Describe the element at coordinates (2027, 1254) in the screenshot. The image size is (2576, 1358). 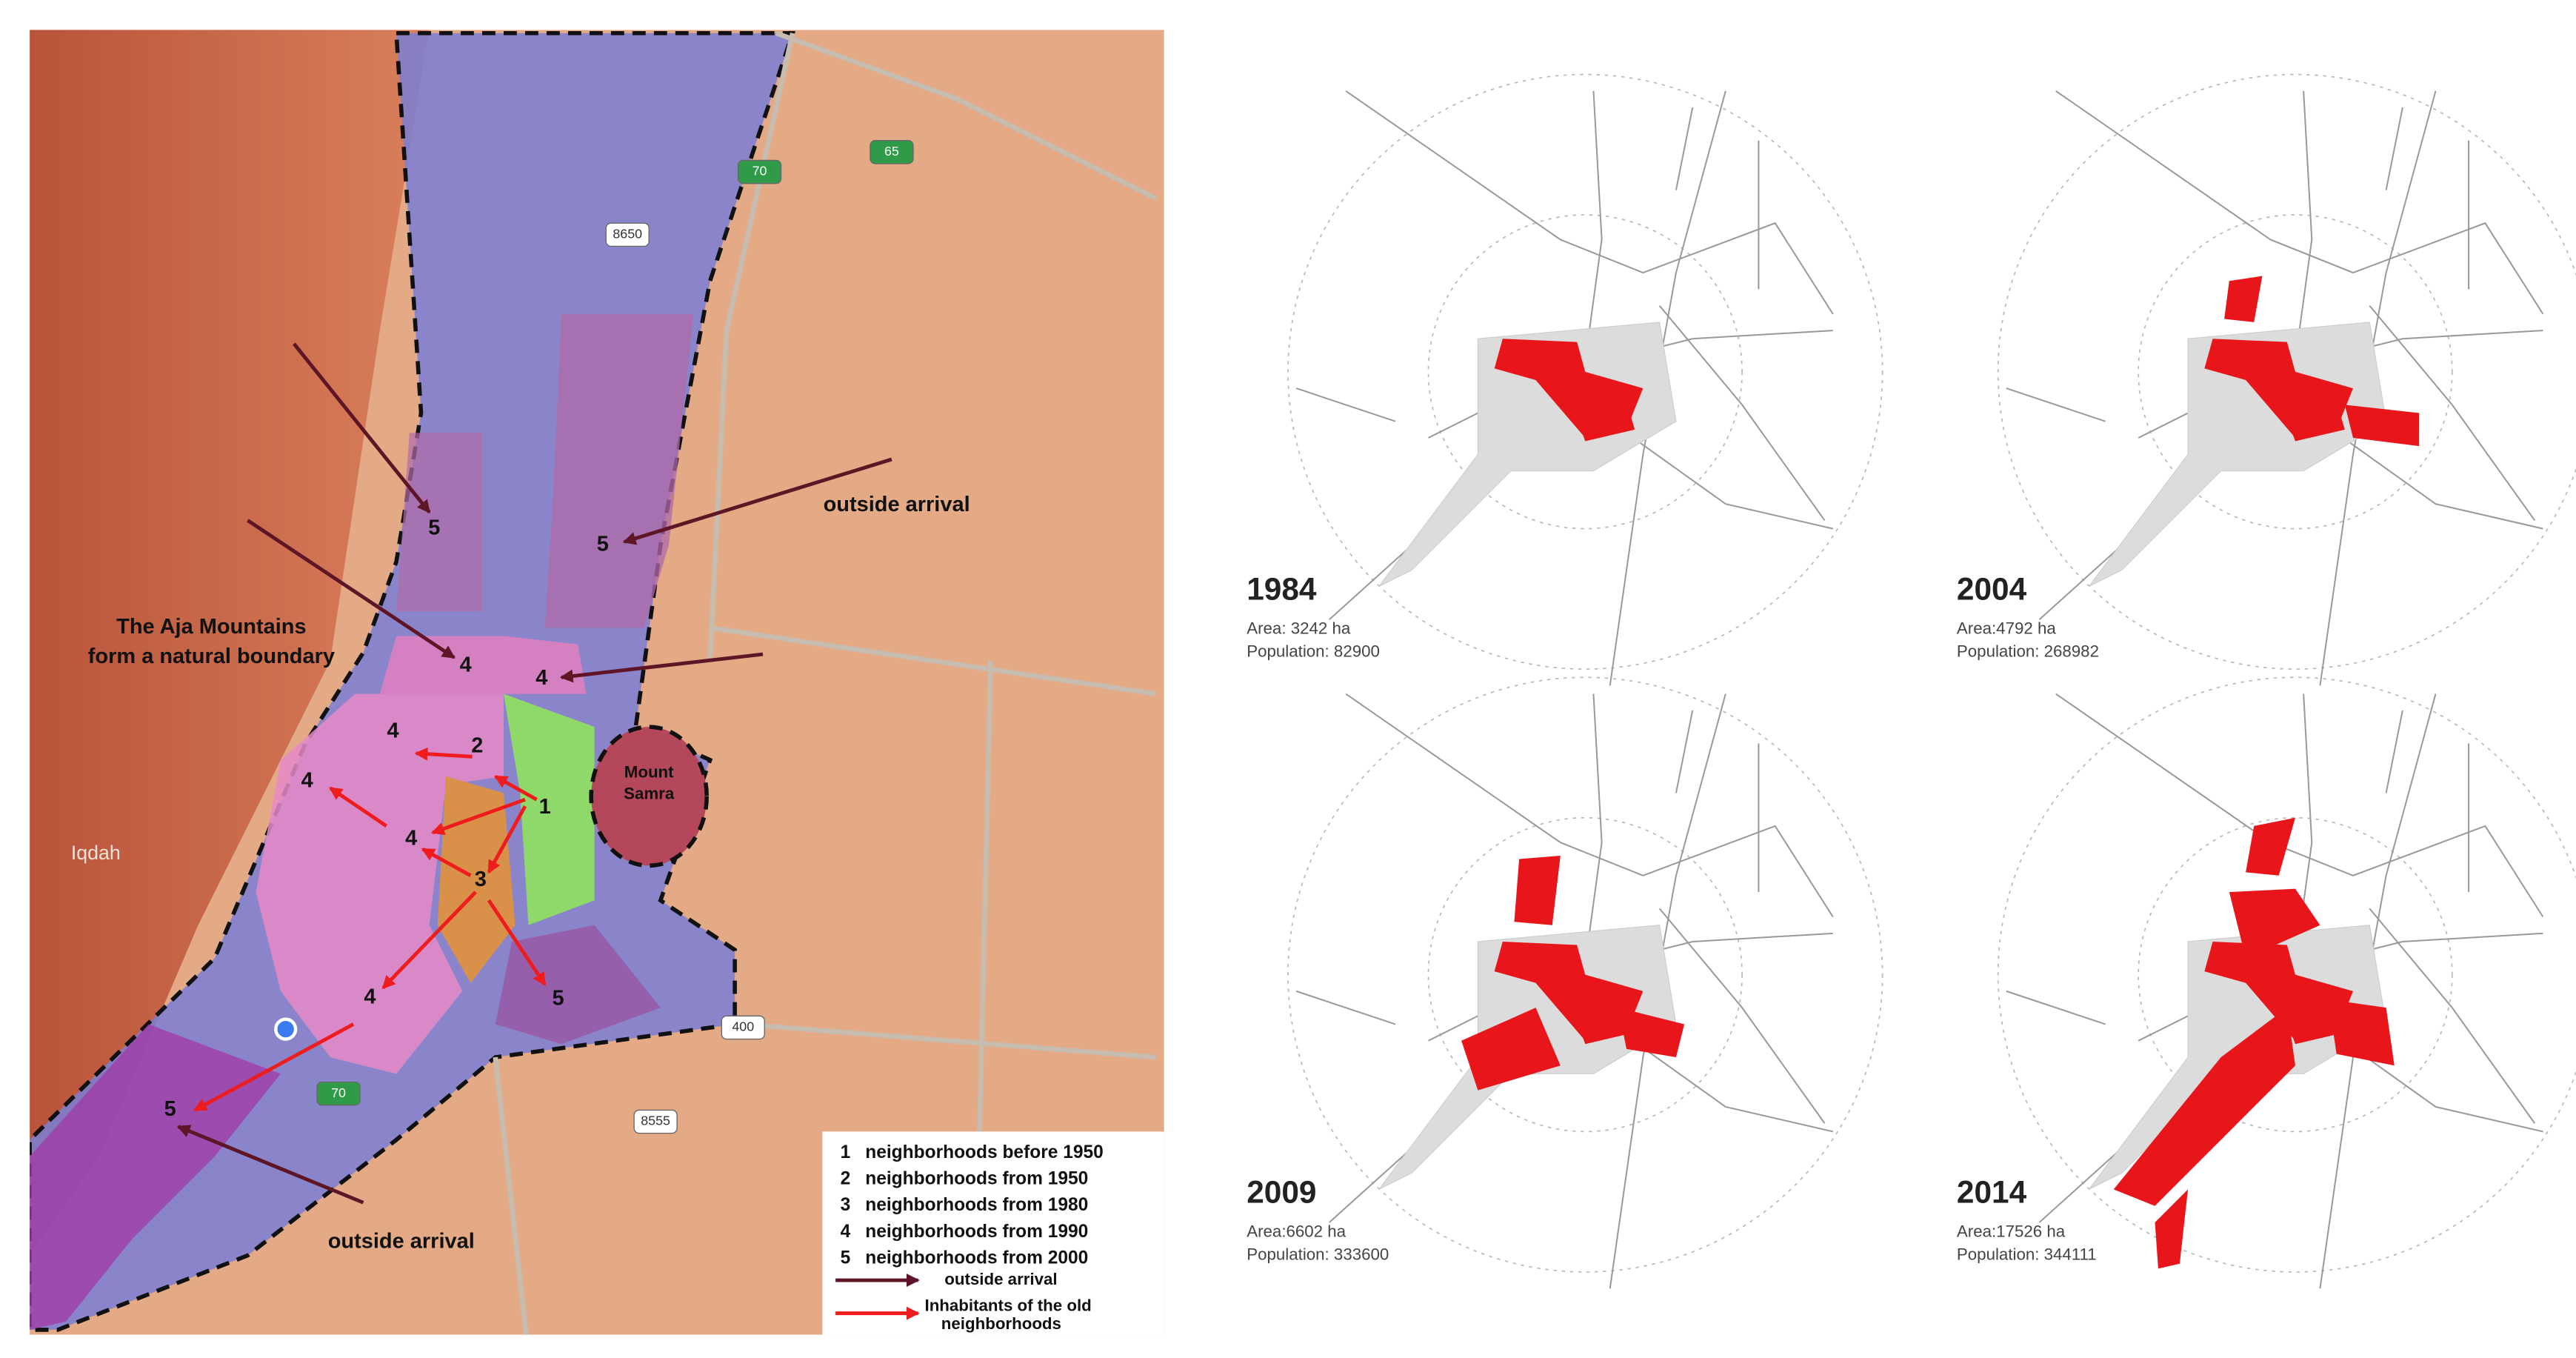
I see `panel-population: Population: 344111` at that location.